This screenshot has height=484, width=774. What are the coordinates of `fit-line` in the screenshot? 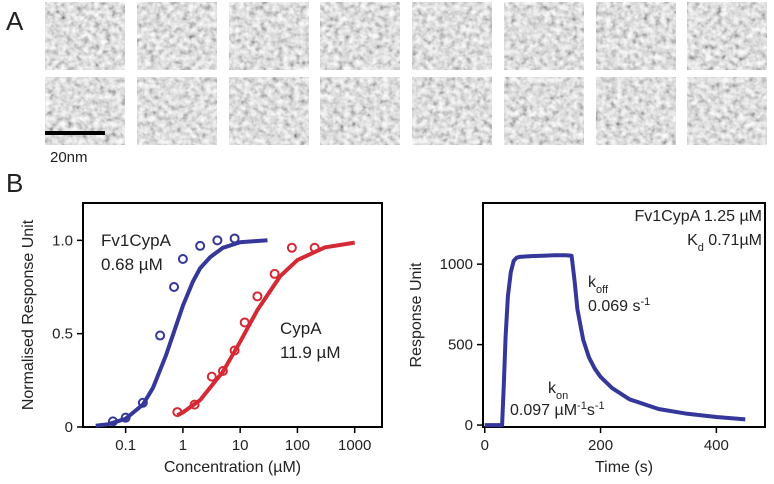 It's located at (266, 328).